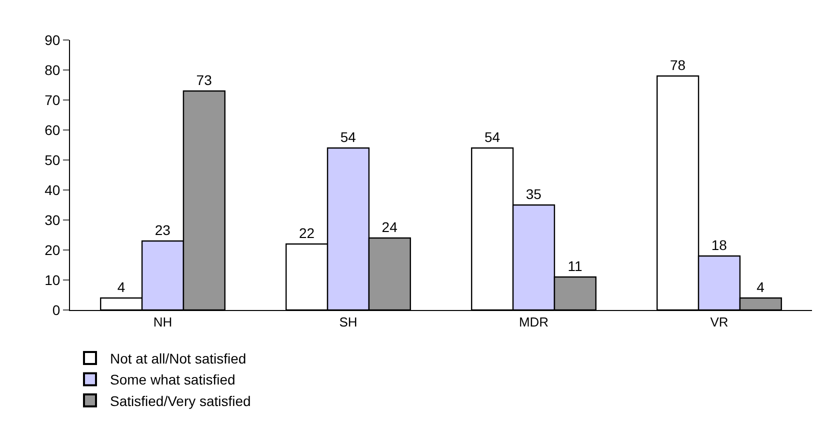 This screenshot has width=822, height=426. What do you see at coordinates (173, 380) in the screenshot?
I see `legend-label: Some what satisfied` at bounding box center [173, 380].